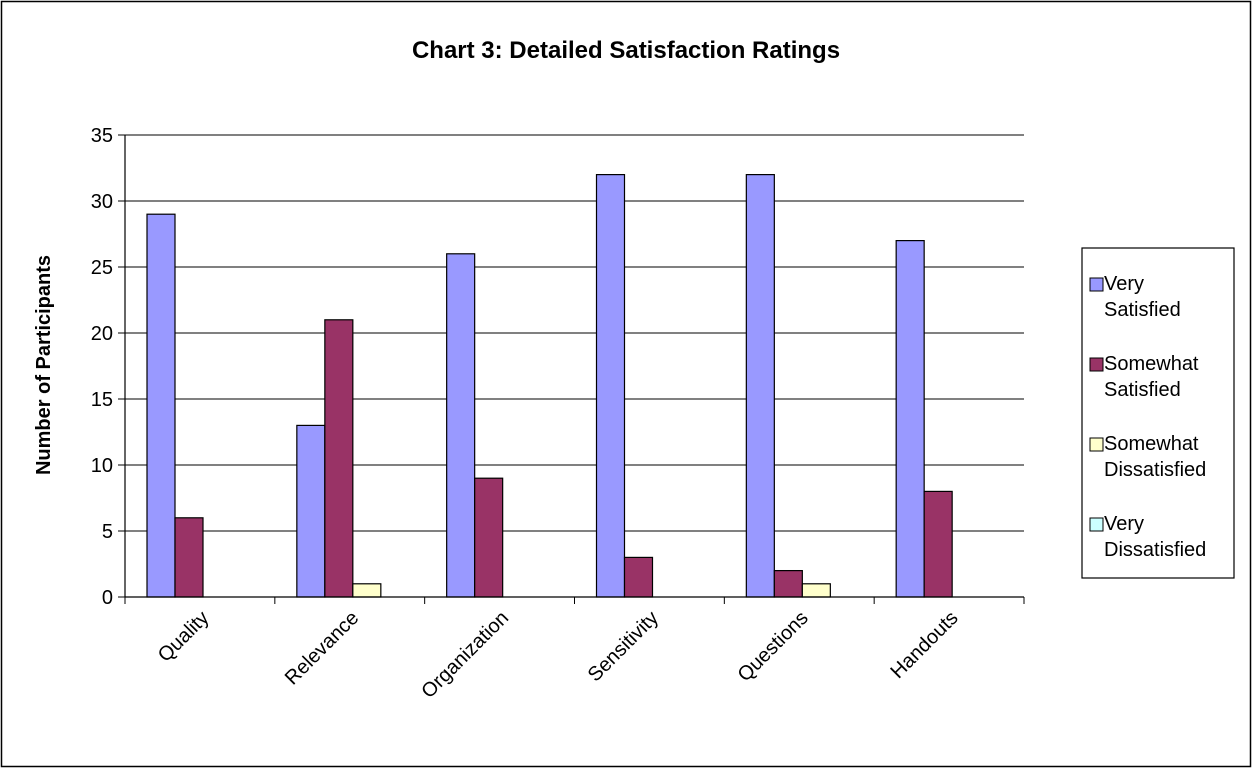 The width and height of the screenshot is (1252, 773). What do you see at coordinates (1151, 377) in the screenshot?
I see `legend-label: Somewhat Satisfied` at bounding box center [1151, 377].